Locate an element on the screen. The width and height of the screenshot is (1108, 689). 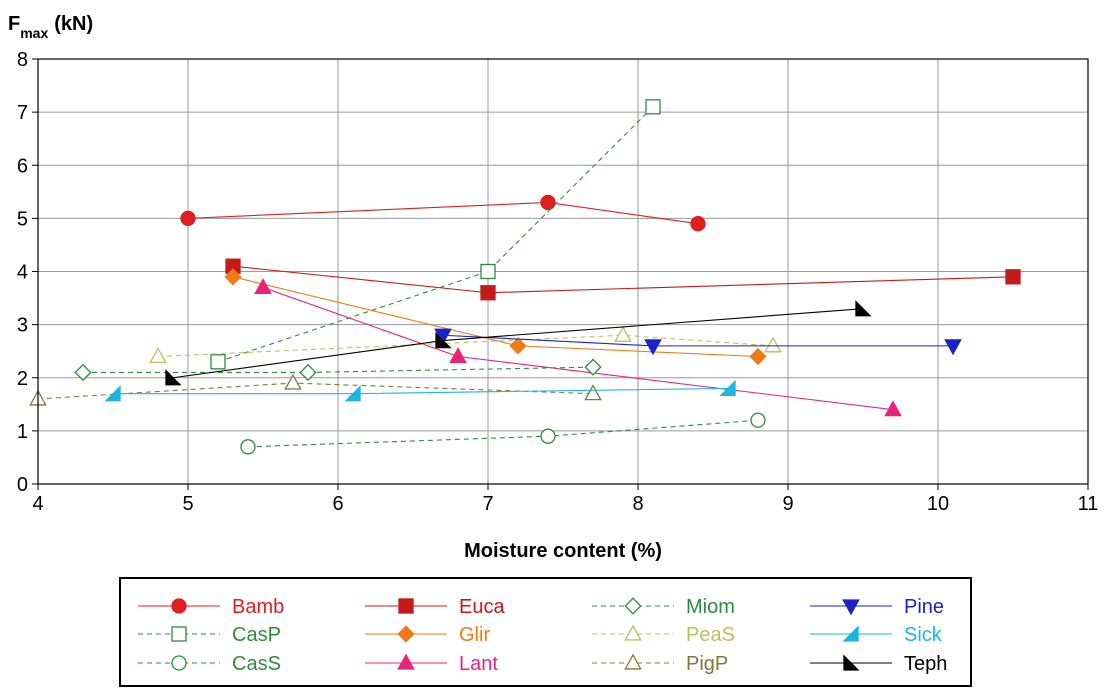
legend-item-miom: Miom is located at coordinates (663, 607).